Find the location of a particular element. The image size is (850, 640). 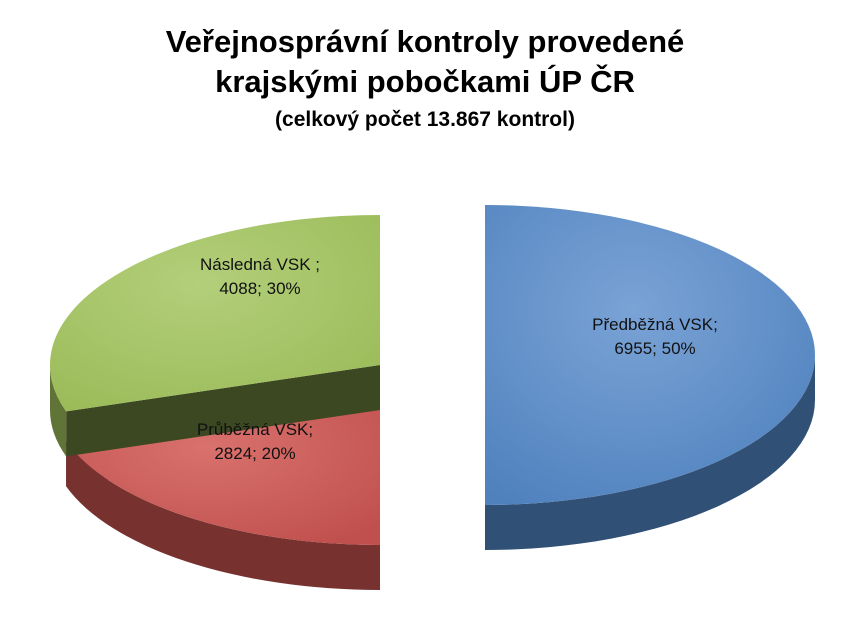

slice-label-2: Průběžná VSK; 2824; 20% is located at coordinates (255, 441).